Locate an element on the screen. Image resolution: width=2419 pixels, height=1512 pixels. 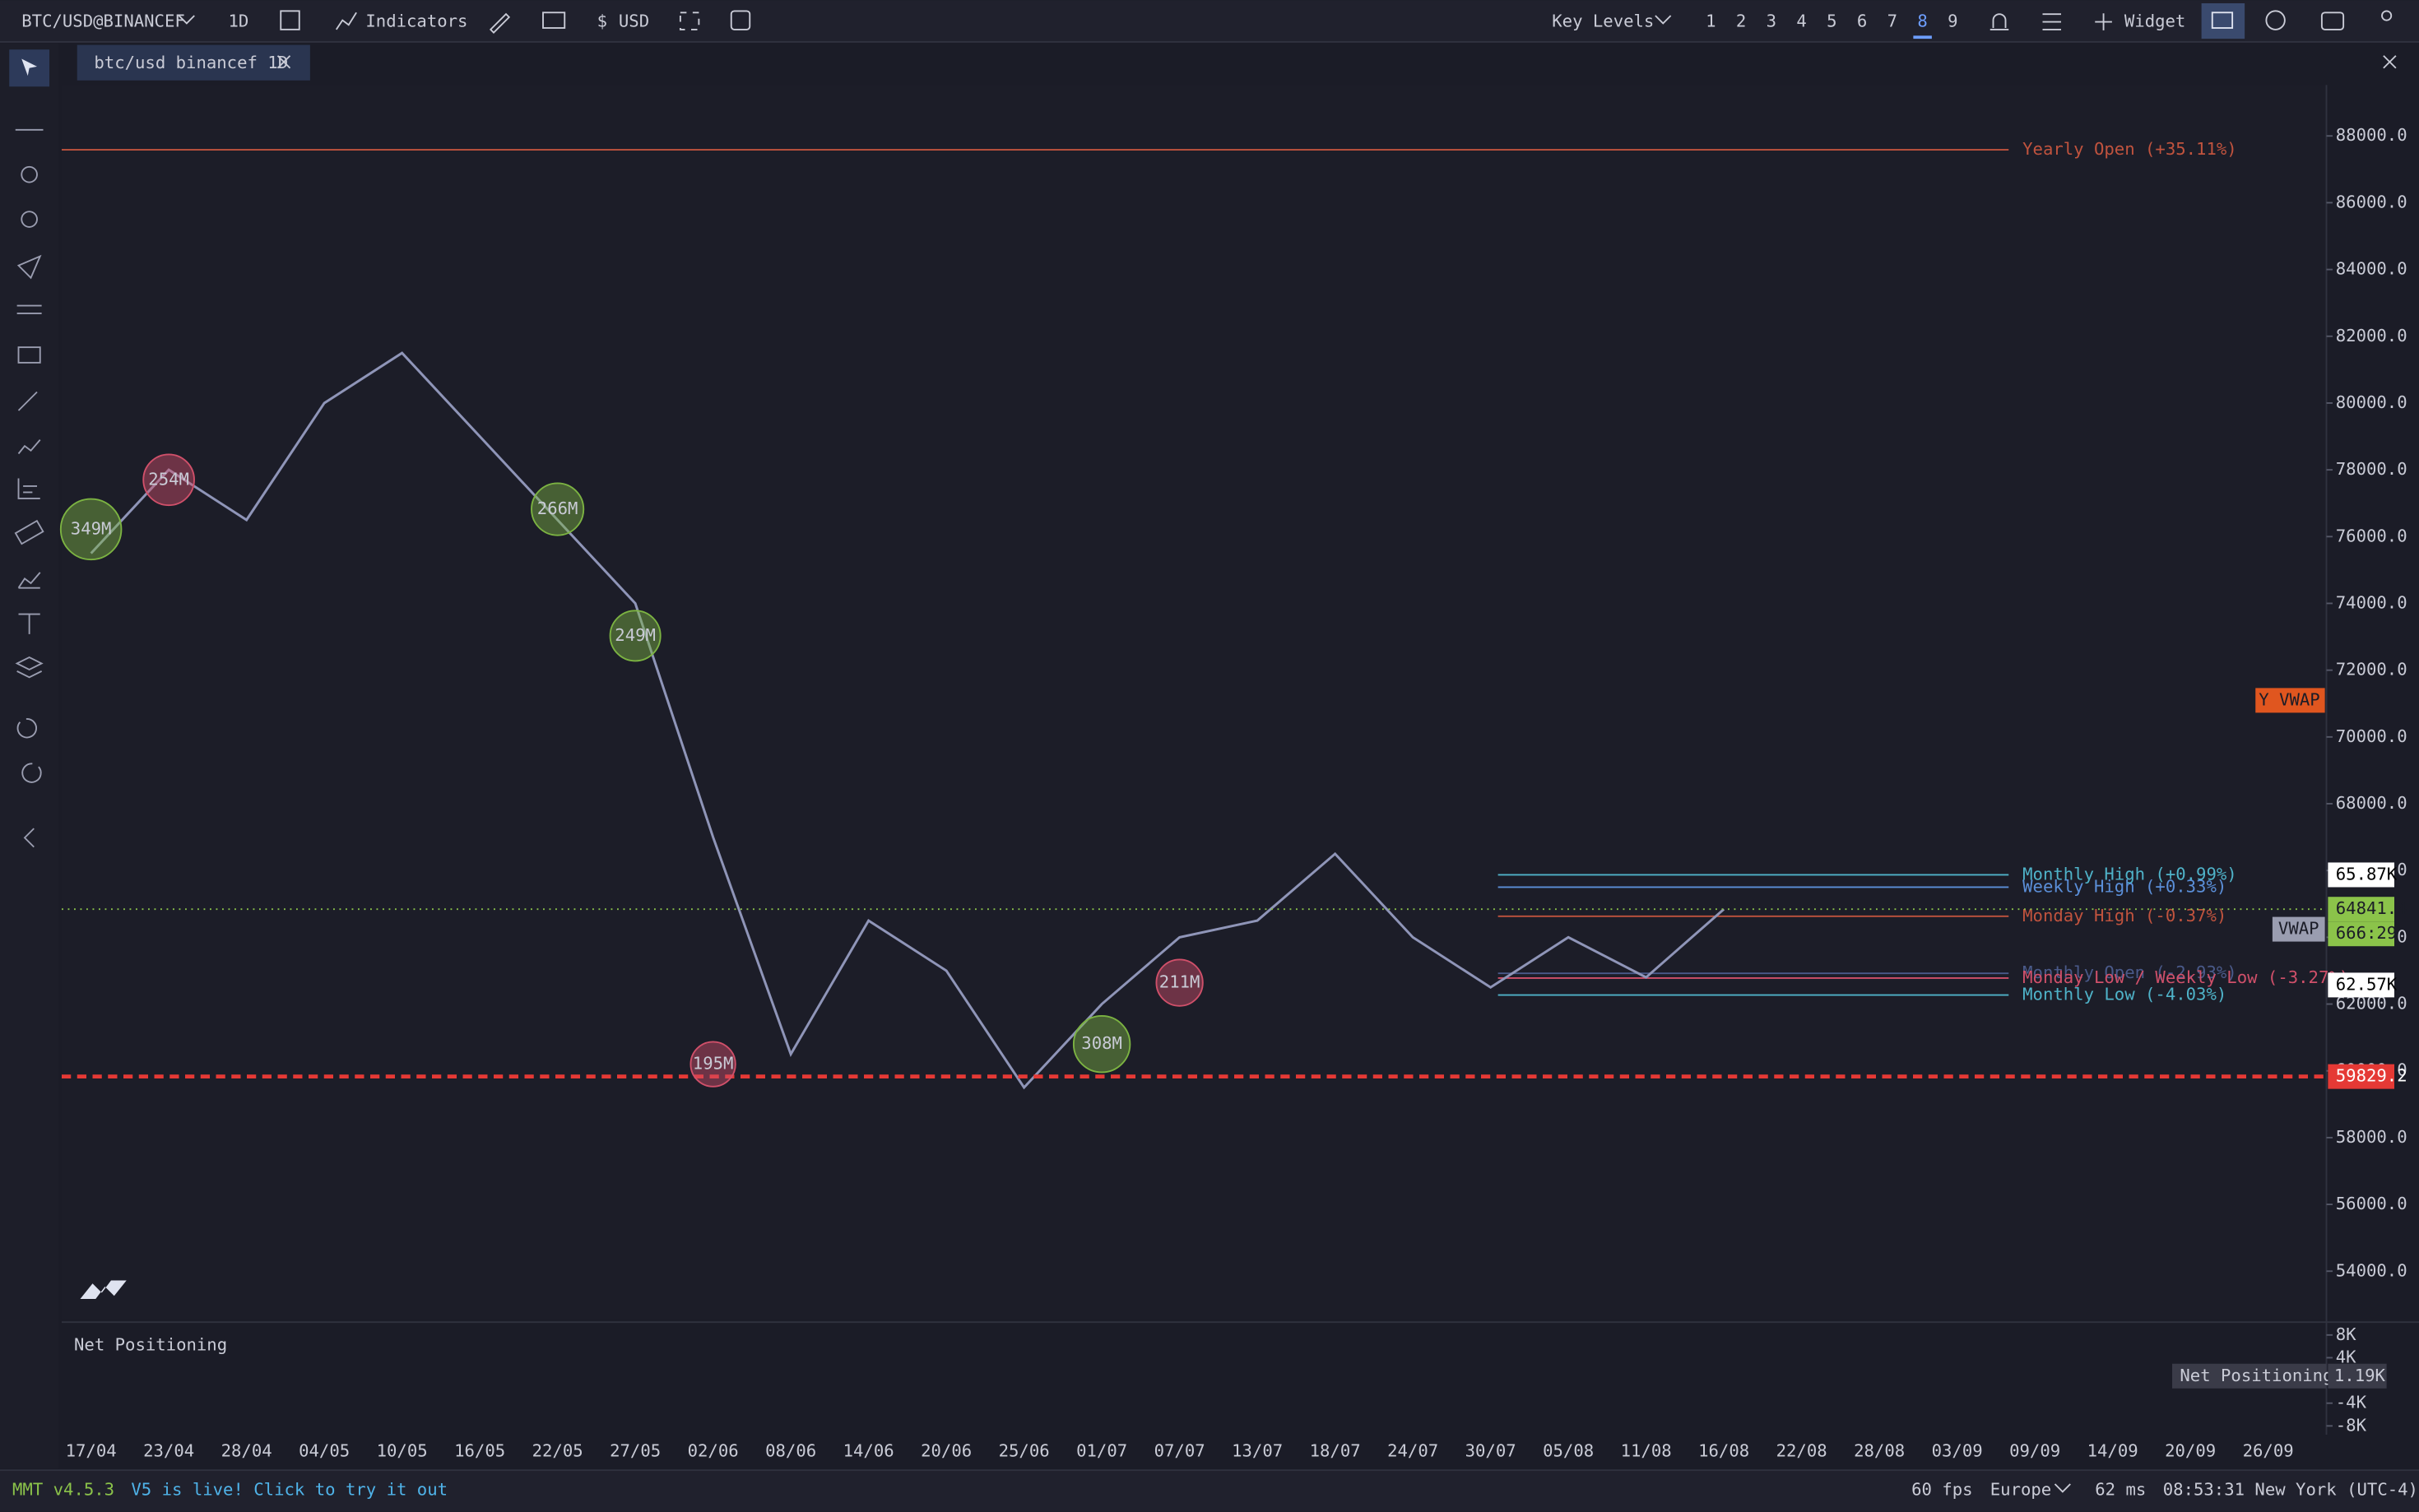
chart-tab is located at coordinates (193, 62).